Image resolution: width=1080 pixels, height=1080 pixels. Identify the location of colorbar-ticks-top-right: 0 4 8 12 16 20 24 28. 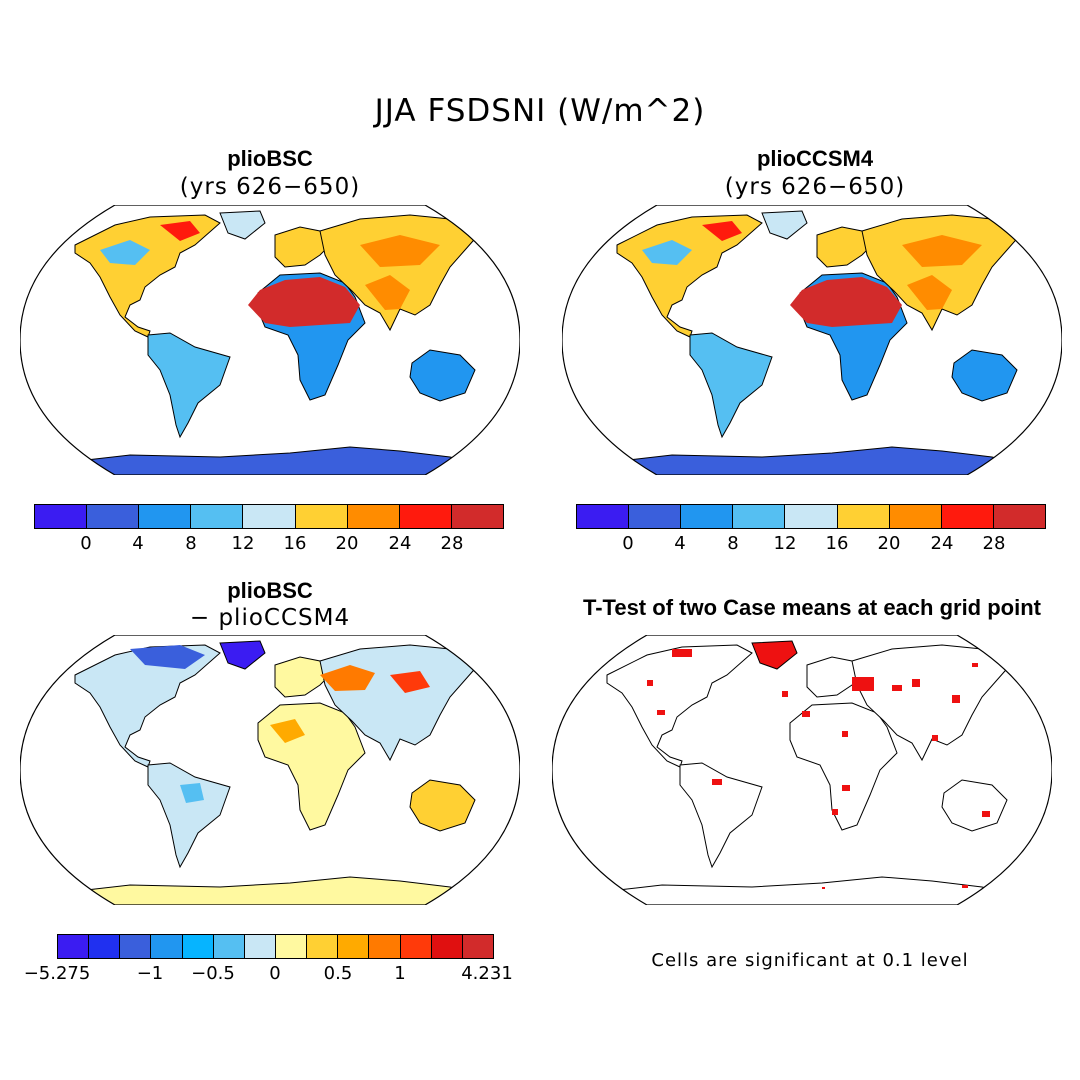
(811, 545).